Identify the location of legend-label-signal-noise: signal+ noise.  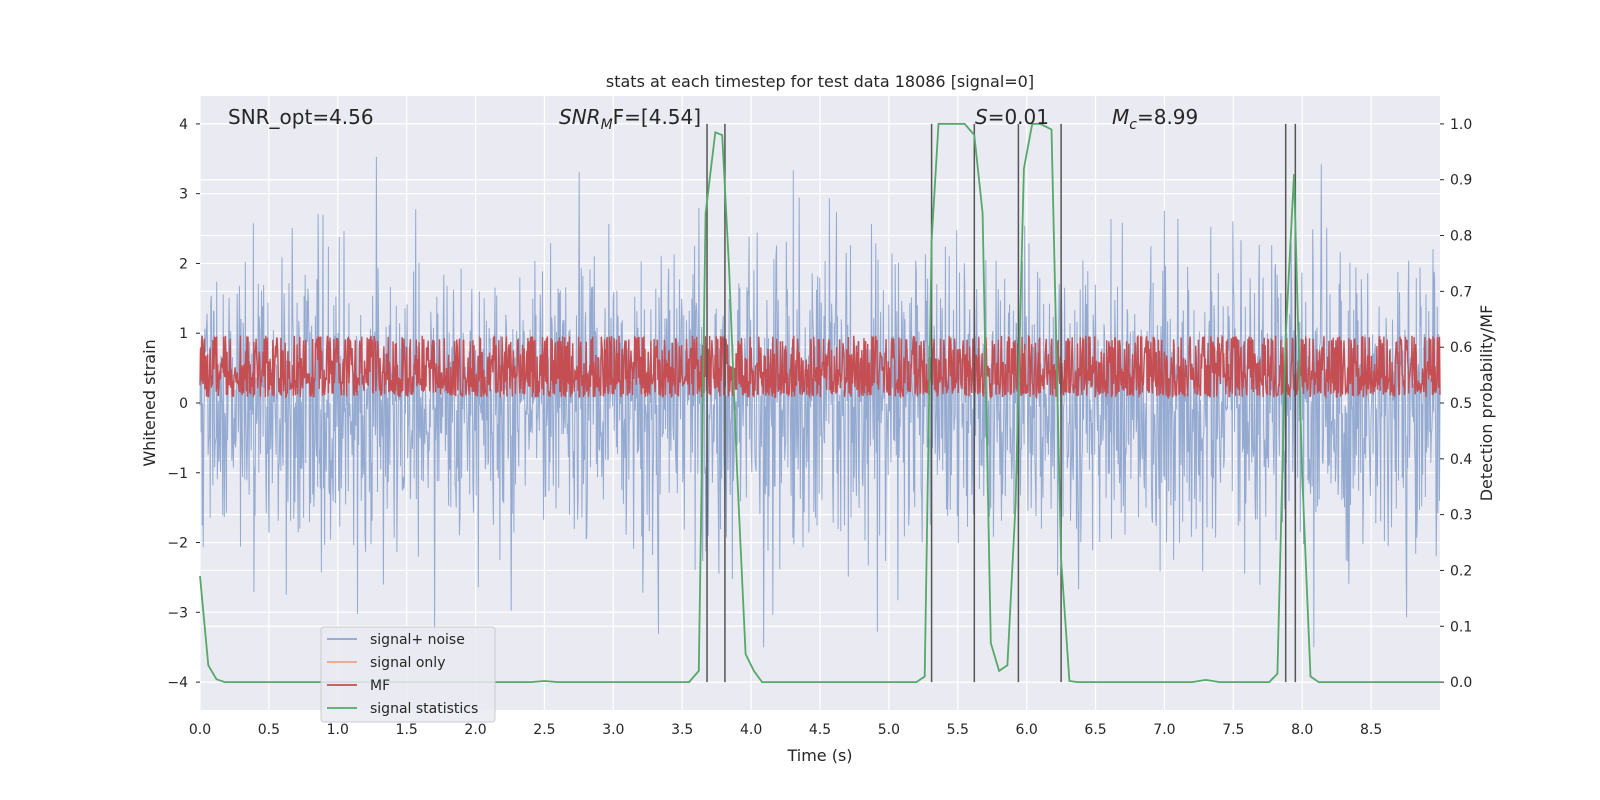
(417, 640).